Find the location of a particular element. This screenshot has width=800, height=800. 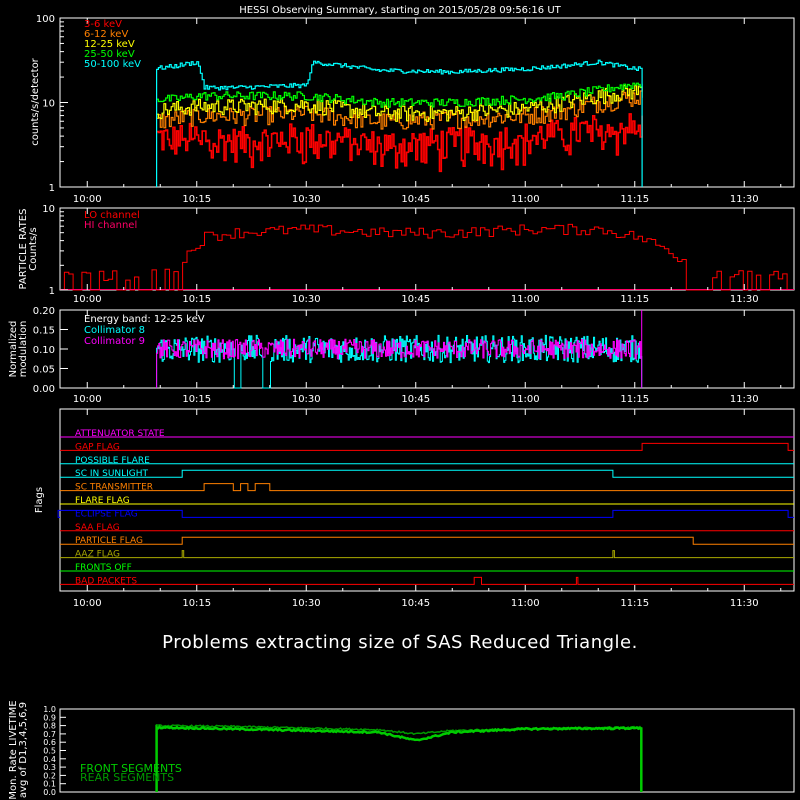

panel5-ylabel-line1: Mon. Rate LIVETIME is located at coordinates (13, 749).